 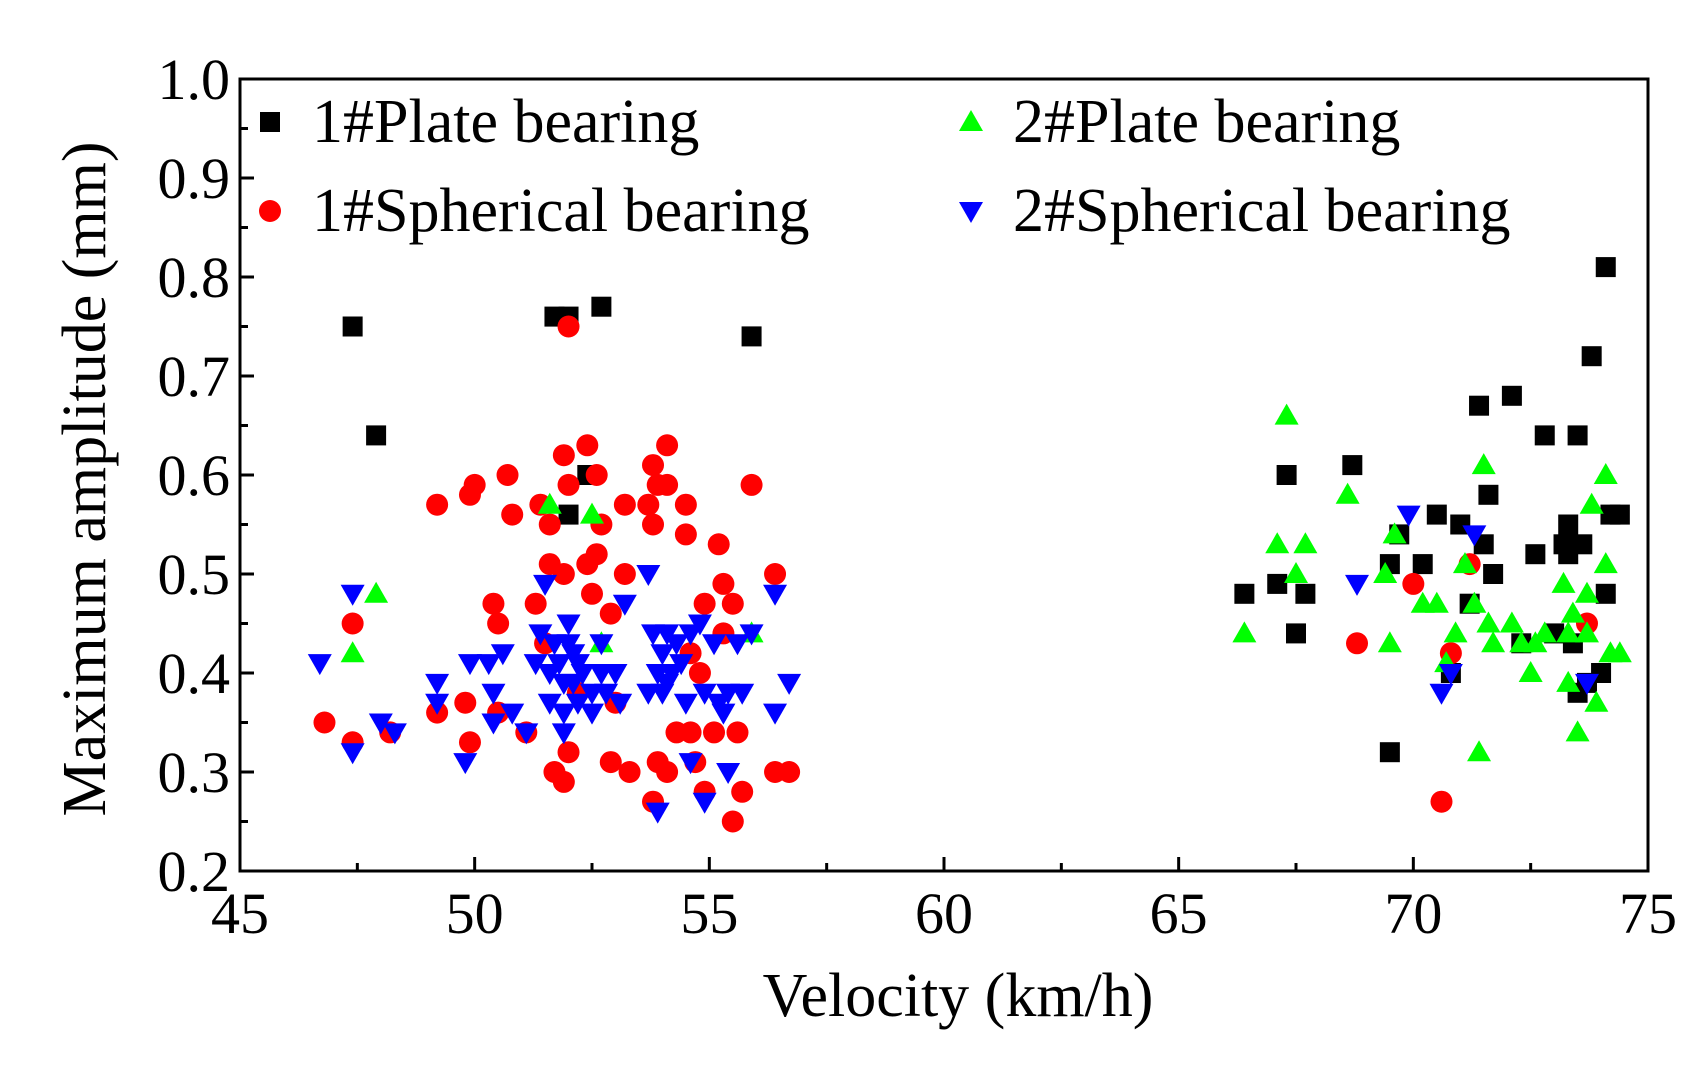 I want to click on y-axis: 0.2 0.3 0.4 0.5 0.6 0.7 0.8 0.9 1.0, so click(x=206, y=475).